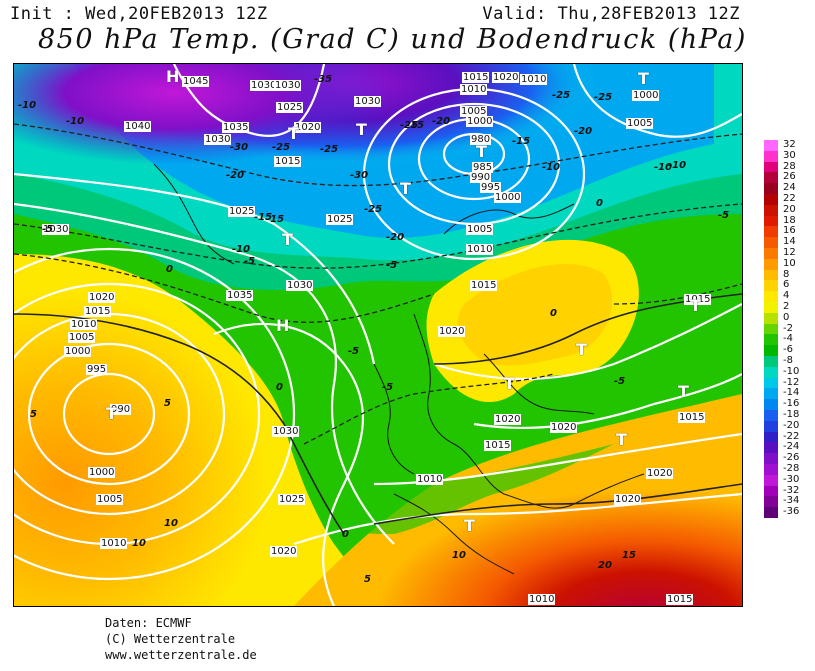  Describe the element at coordinates (483, 167) in the screenshot. I see `isobar-label: 985` at that location.